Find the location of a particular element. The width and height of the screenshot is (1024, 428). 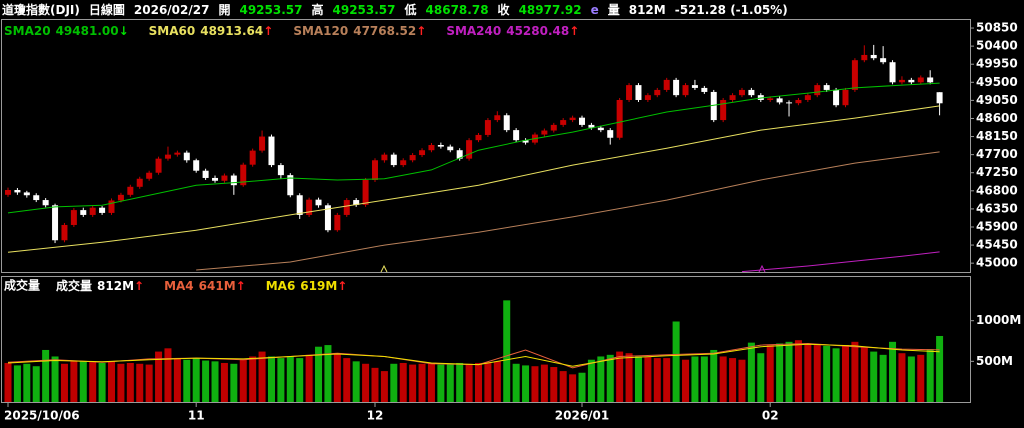

legend-name: MA4 is located at coordinates (179, 286).